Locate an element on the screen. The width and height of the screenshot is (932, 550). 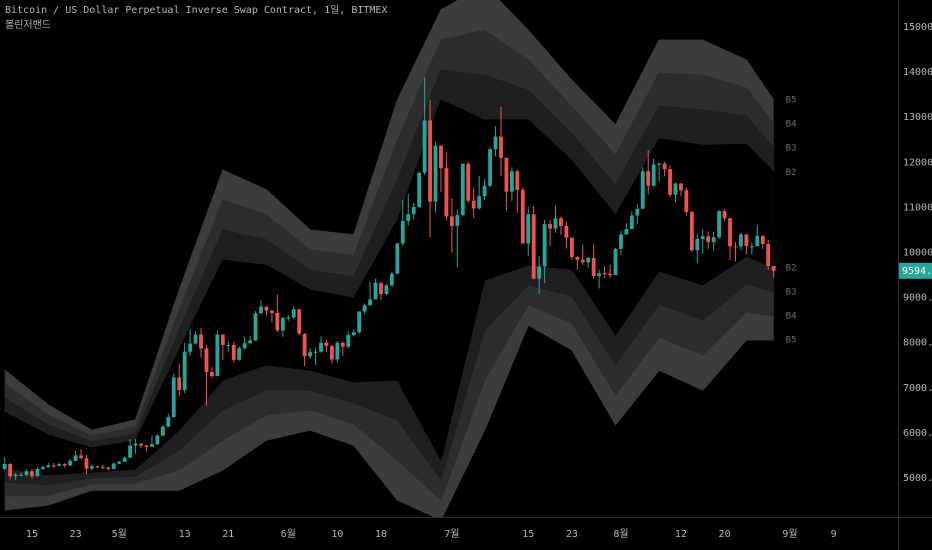
y-tick-label: 15000.0 is located at coordinates (917, 27).